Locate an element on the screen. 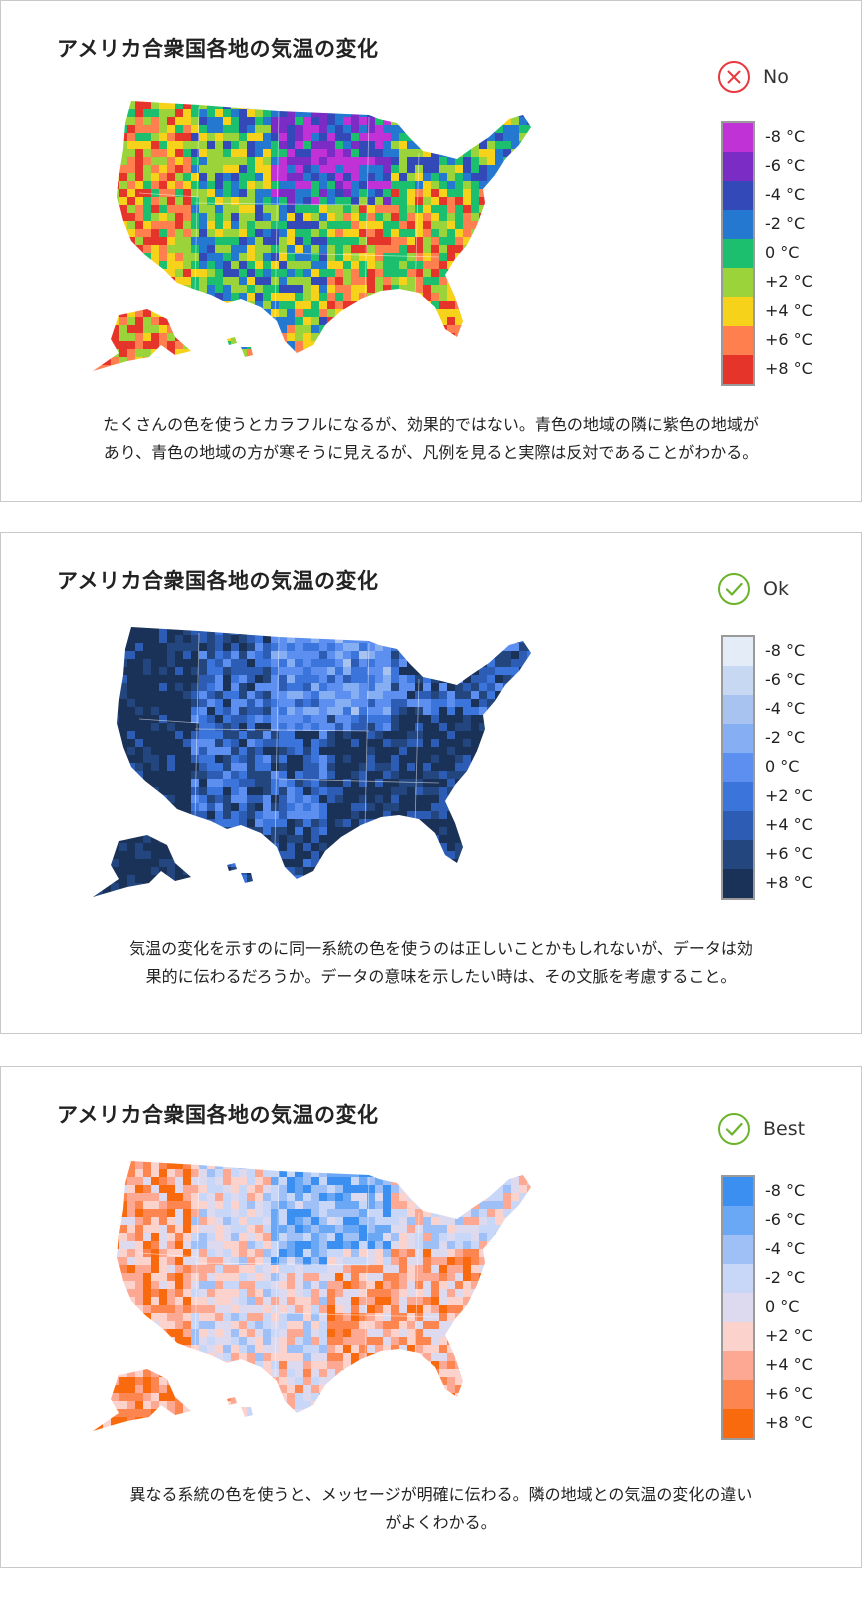 The width and height of the screenshot is (864, 1600). x-circle-icon is located at coordinates (734, 77).